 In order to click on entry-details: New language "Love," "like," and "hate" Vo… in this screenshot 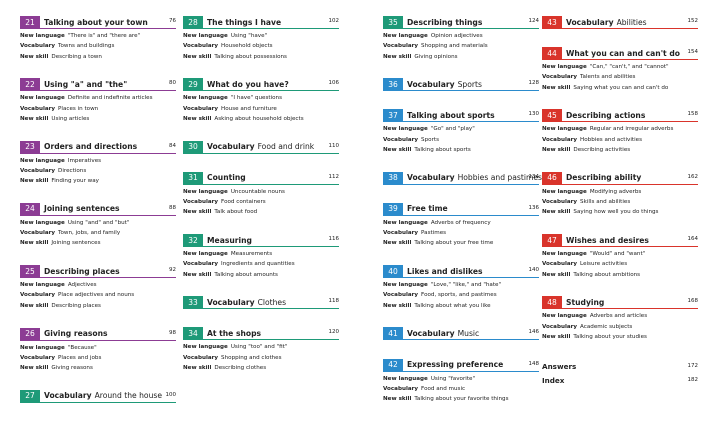, I will do `click(461, 295)`.